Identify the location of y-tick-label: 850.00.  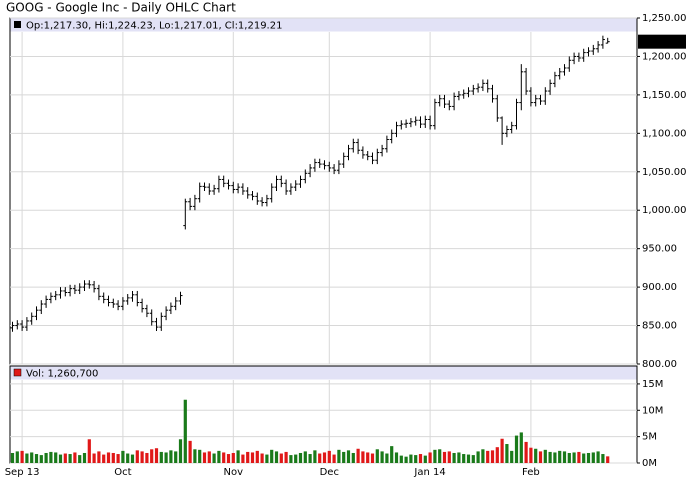
(659, 326).